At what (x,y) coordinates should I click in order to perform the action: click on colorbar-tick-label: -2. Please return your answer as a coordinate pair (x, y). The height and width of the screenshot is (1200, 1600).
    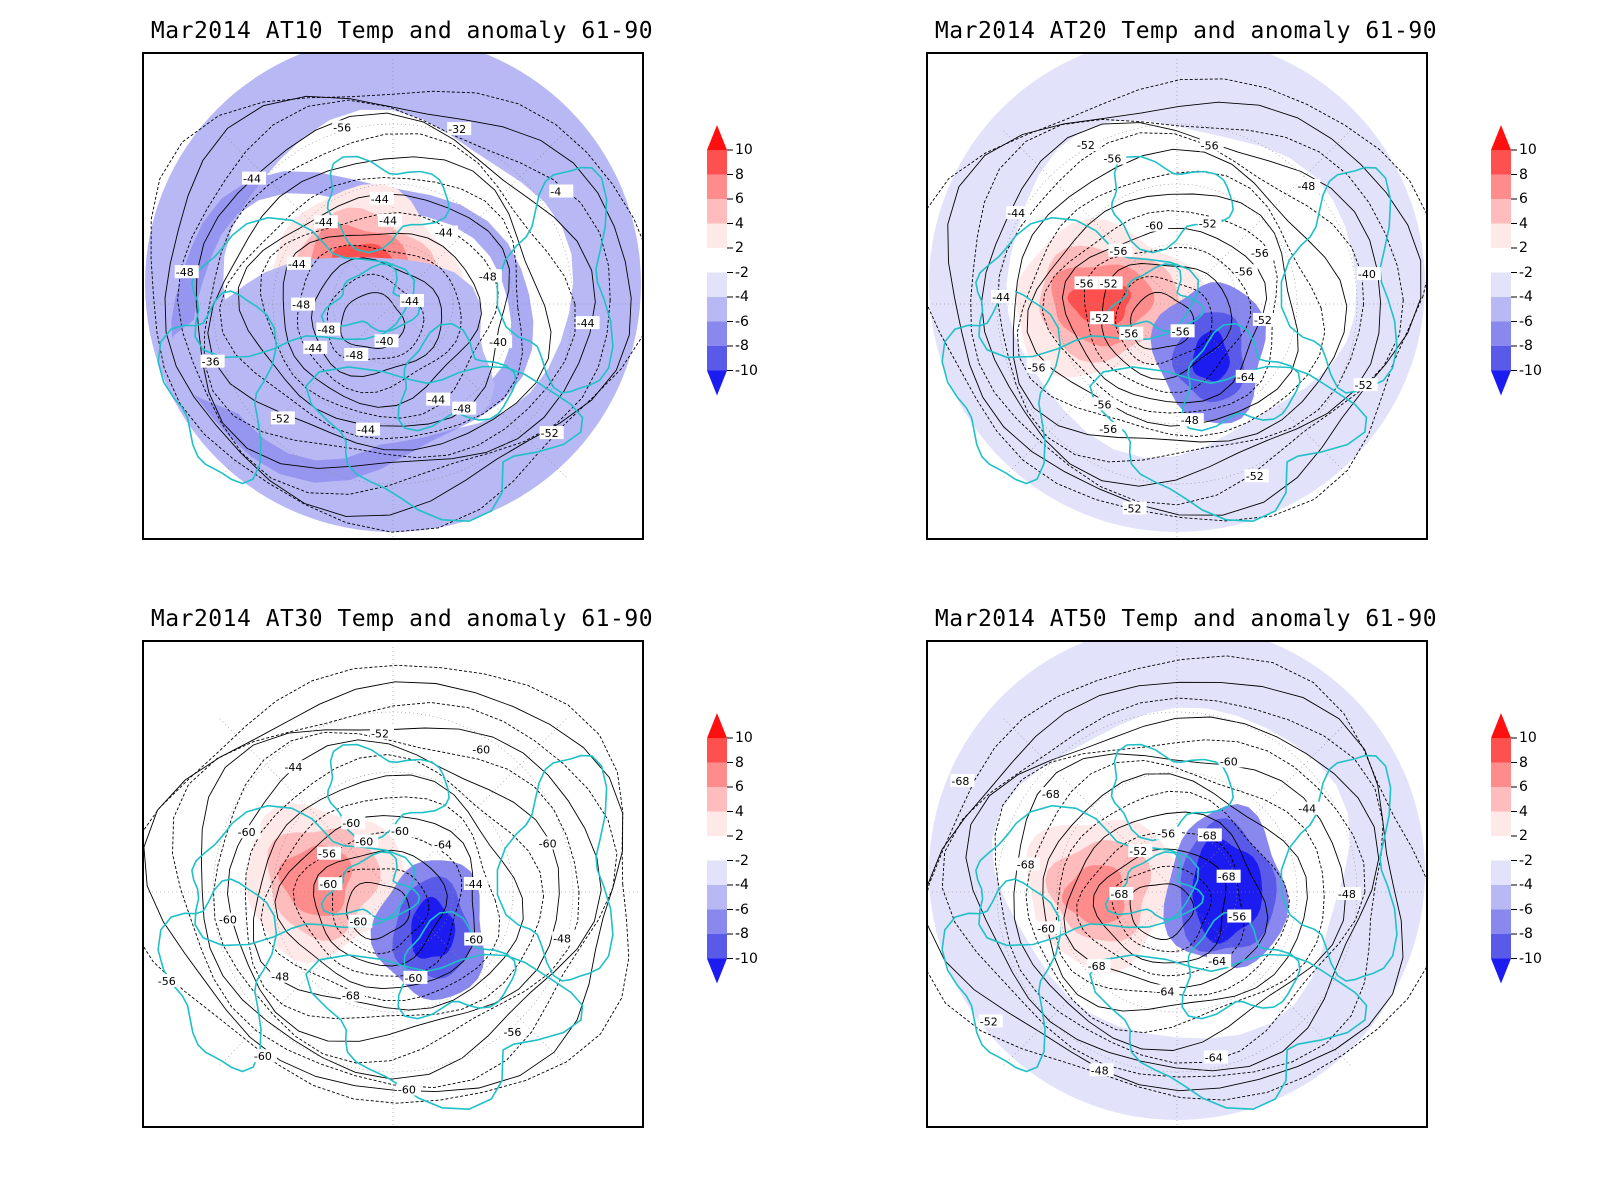
    Looking at the image, I should click on (1526, 860).